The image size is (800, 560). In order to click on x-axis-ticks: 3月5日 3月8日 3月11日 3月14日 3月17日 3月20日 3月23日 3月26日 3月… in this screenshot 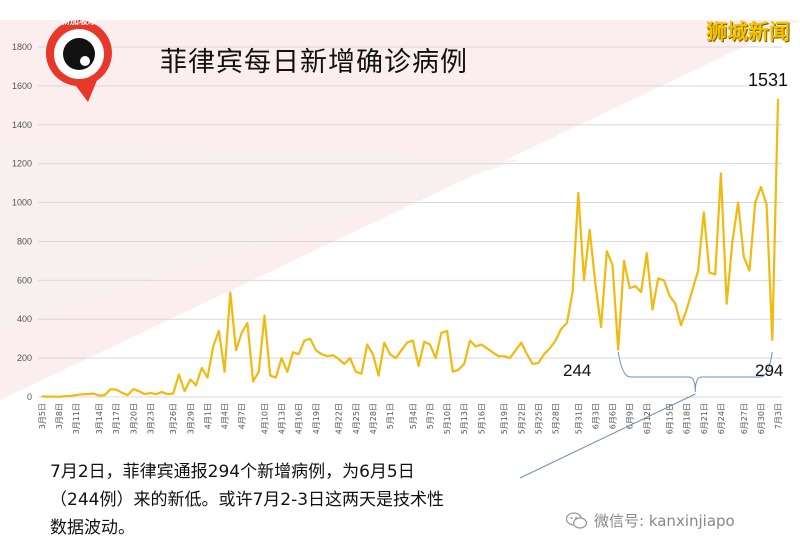, I will do `click(410, 418)`.